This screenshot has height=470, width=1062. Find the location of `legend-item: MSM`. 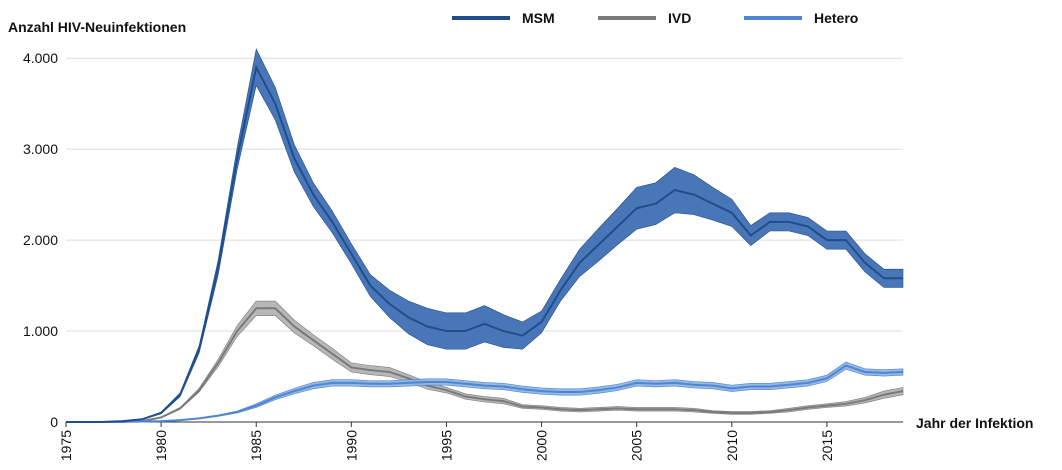

legend-item: MSM is located at coordinates (503, 18).